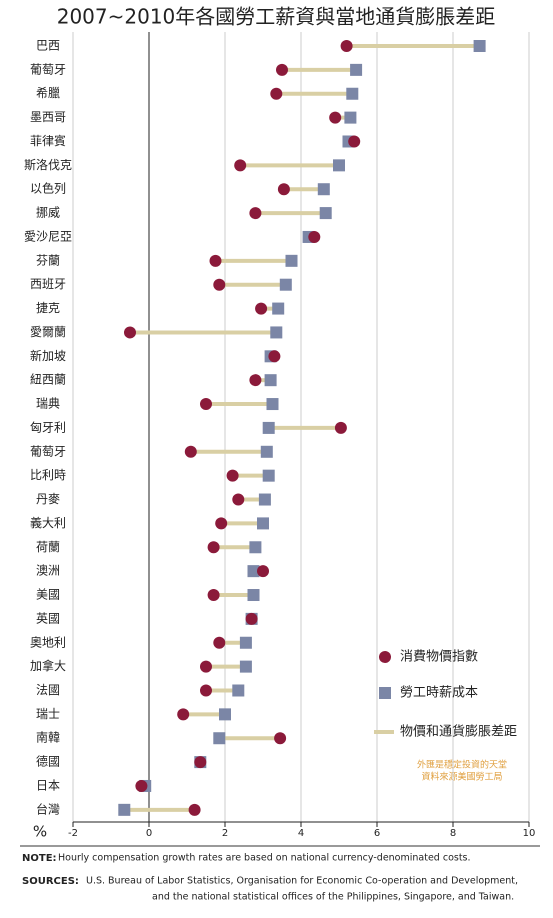  I want to click on y-tick-label: 菲律賓, so click(48, 140).